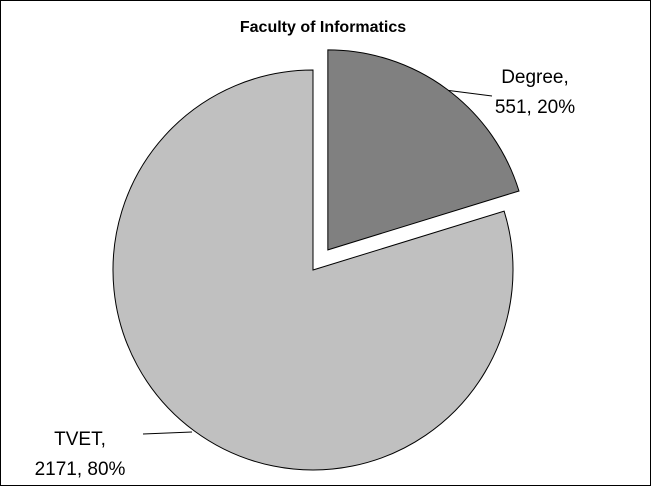 The image size is (652, 487). What do you see at coordinates (323, 27) in the screenshot?
I see `chart-title: Faculty of Informatics` at bounding box center [323, 27].